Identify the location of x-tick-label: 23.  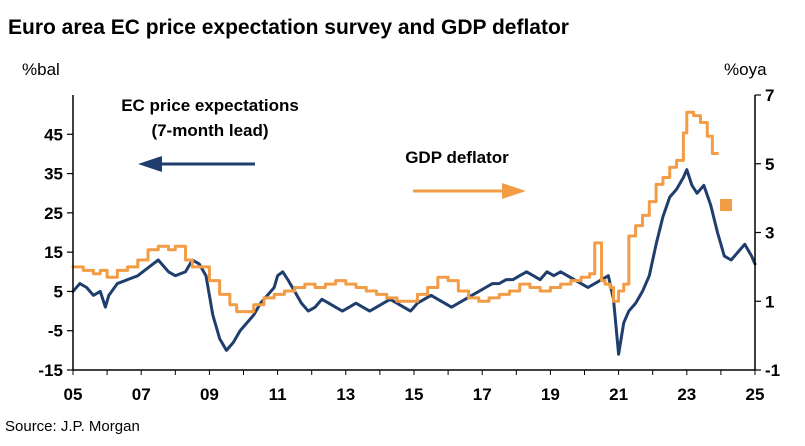
(686, 394).